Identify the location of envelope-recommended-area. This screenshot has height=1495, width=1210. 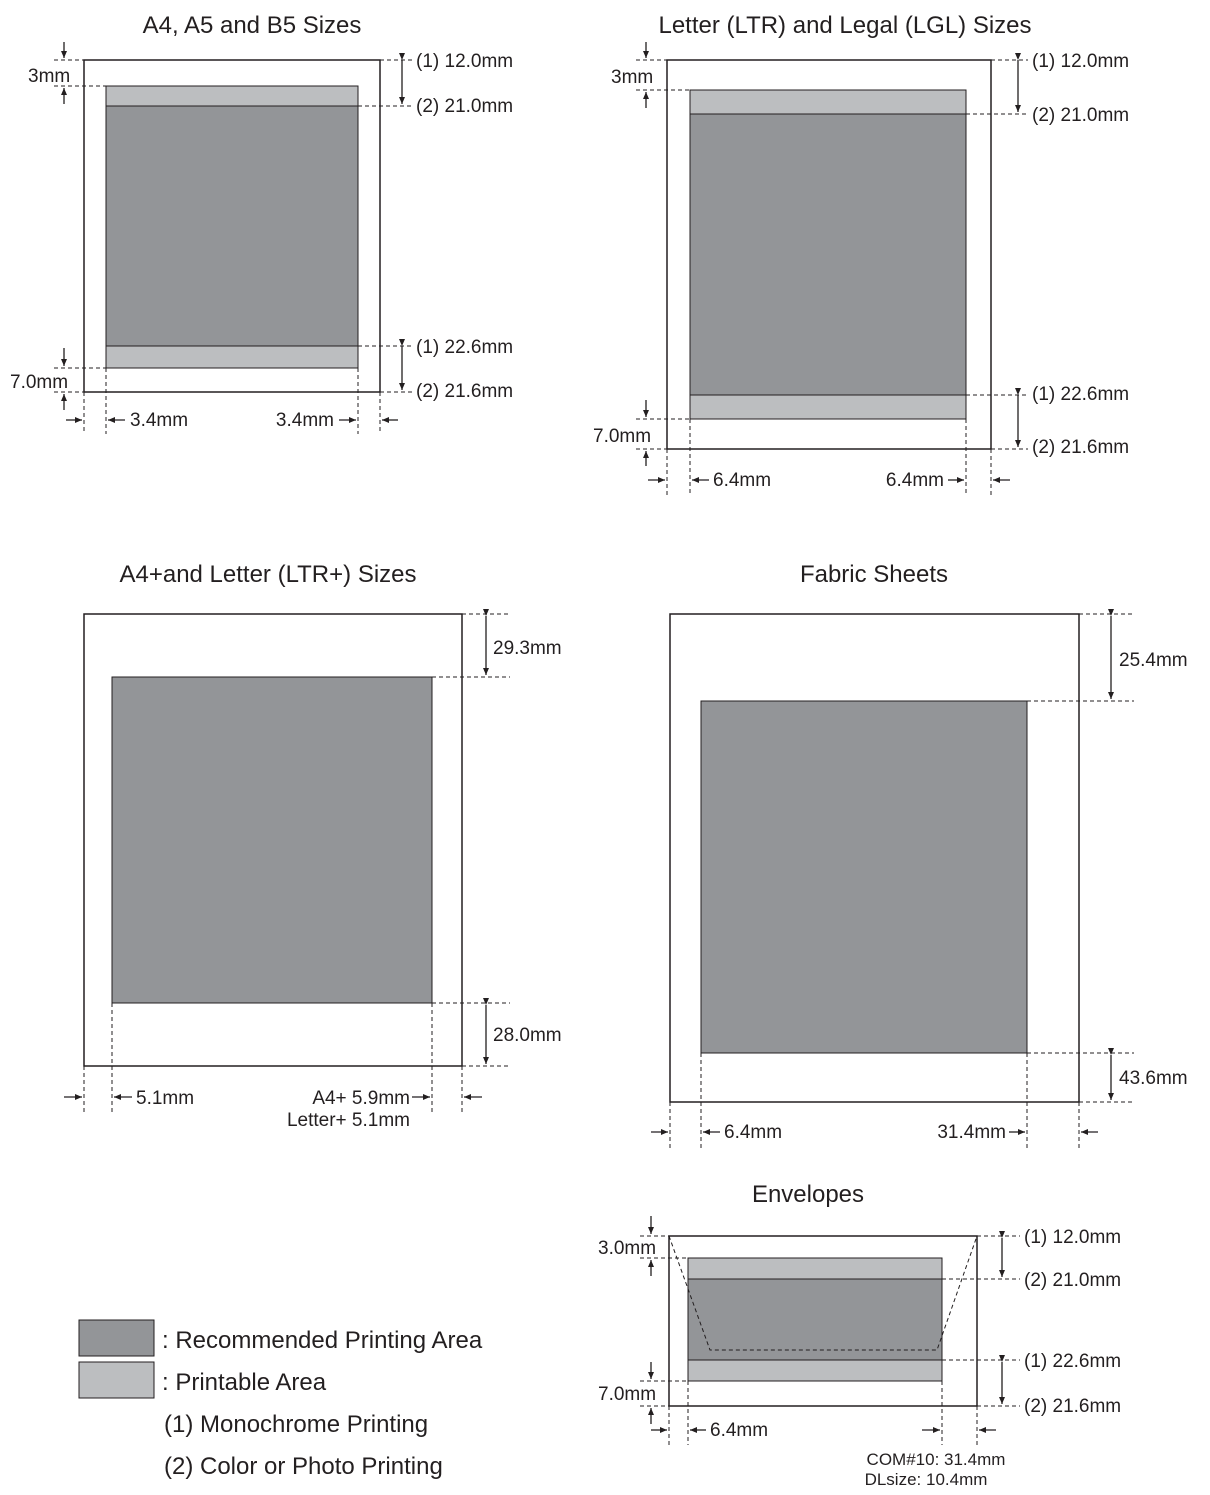
(815, 1319).